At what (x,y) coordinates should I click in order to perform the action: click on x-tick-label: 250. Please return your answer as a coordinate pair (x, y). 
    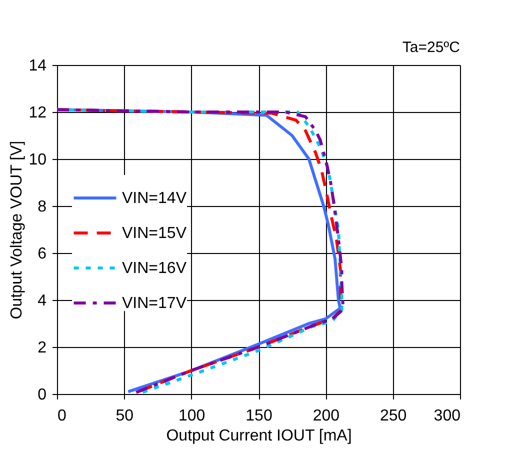
    Looking at the image, I should click on (393, 416).